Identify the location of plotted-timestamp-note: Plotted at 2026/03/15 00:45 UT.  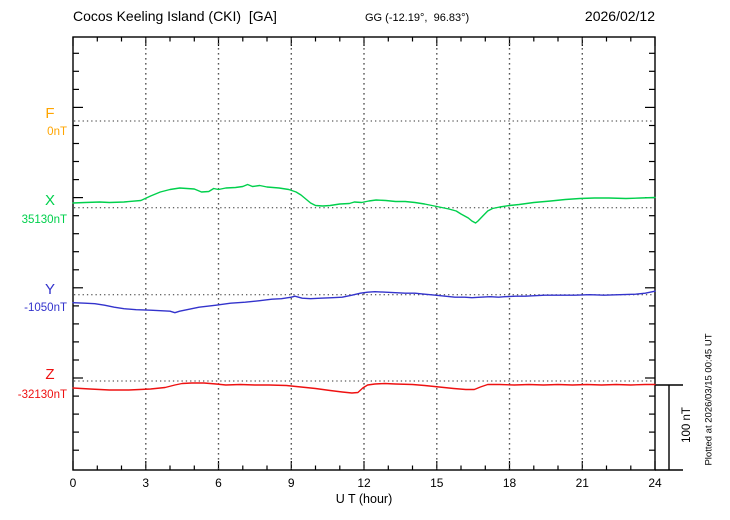
(709, 399).